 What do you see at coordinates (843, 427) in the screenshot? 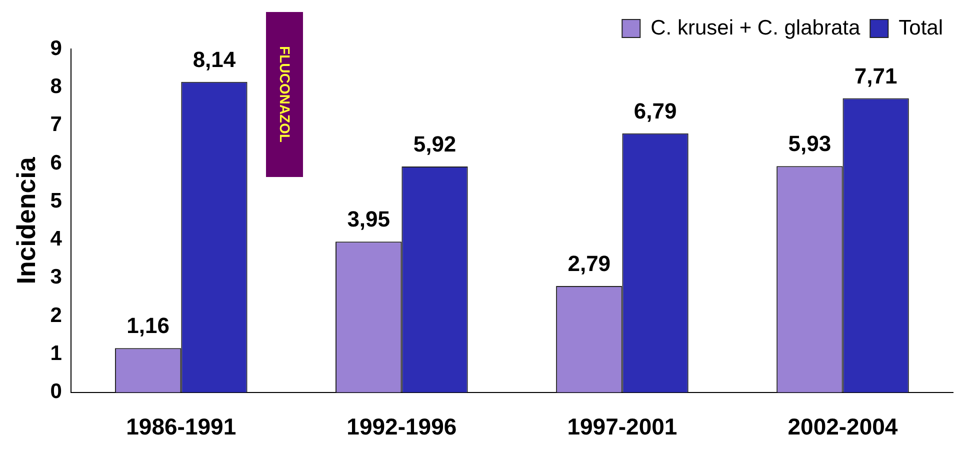
I see `x-tick-label: 2002-2004` at bounding box center [843, 427].